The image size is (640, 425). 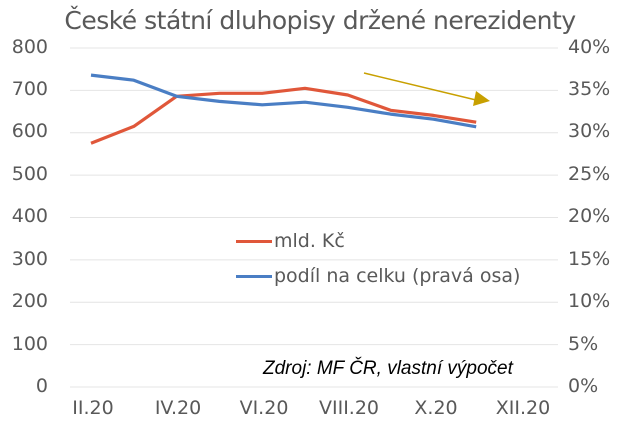 I want to click on source-note: Zdroj: MF ČR, vlastní výpočet, so click(x=388, y=368).